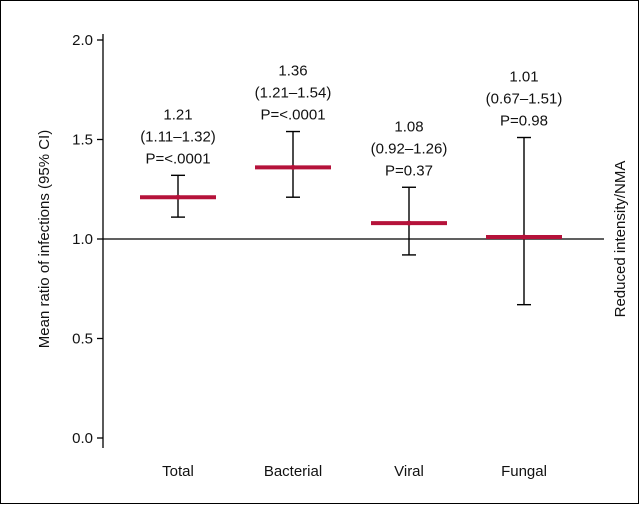 Image resolution: width=639 pixels, height=508 pixels. What do you see at coordinates (524, 471) in the screenshot?
I see `x-category-label: Fungal` at bounding box center [524, 471].